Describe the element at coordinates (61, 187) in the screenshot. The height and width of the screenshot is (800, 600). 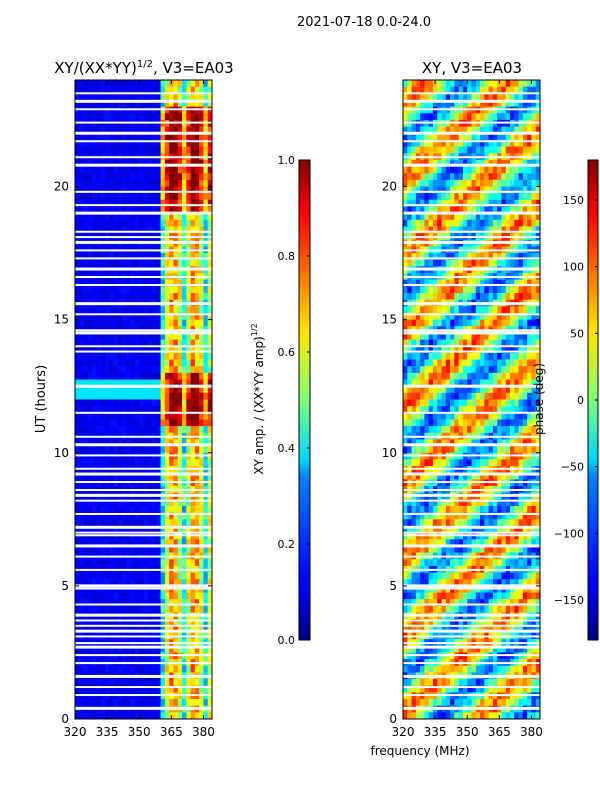
I see `y-tick-label: 20` at that location.